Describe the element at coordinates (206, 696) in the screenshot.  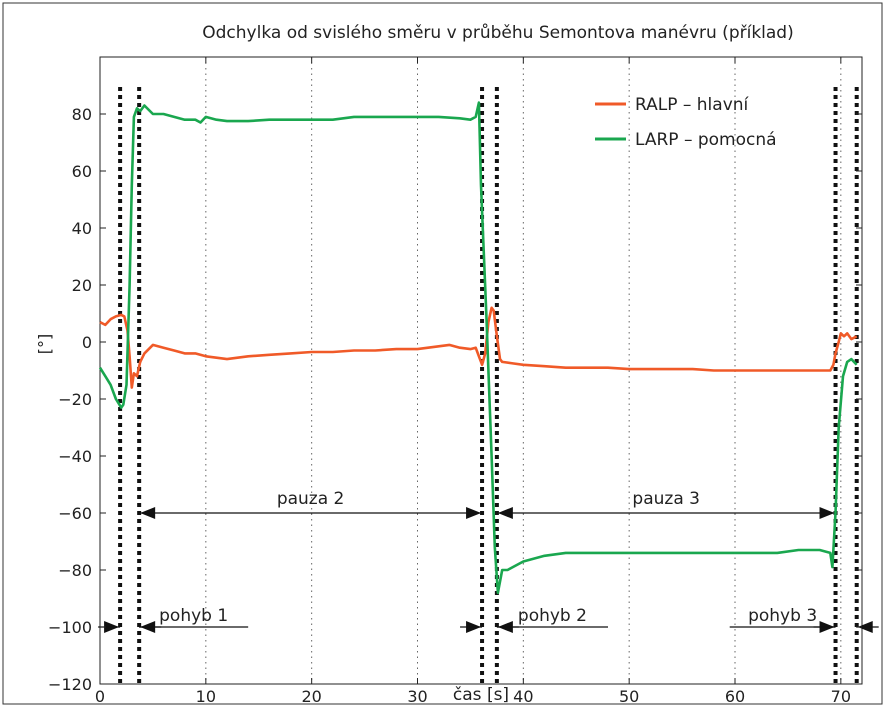
I see `x-tick-label-1: 10` at that location.